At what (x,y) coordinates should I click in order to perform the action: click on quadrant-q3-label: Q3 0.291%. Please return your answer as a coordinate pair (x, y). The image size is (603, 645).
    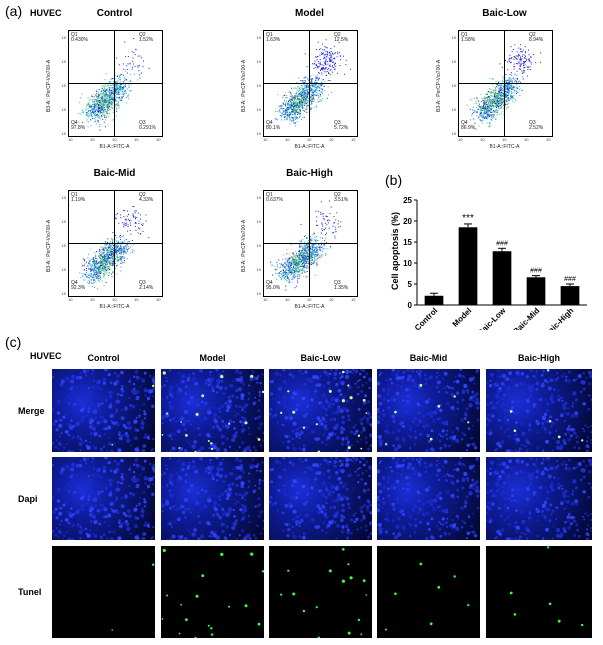
    Looking at the image, I should click on (147, 126).